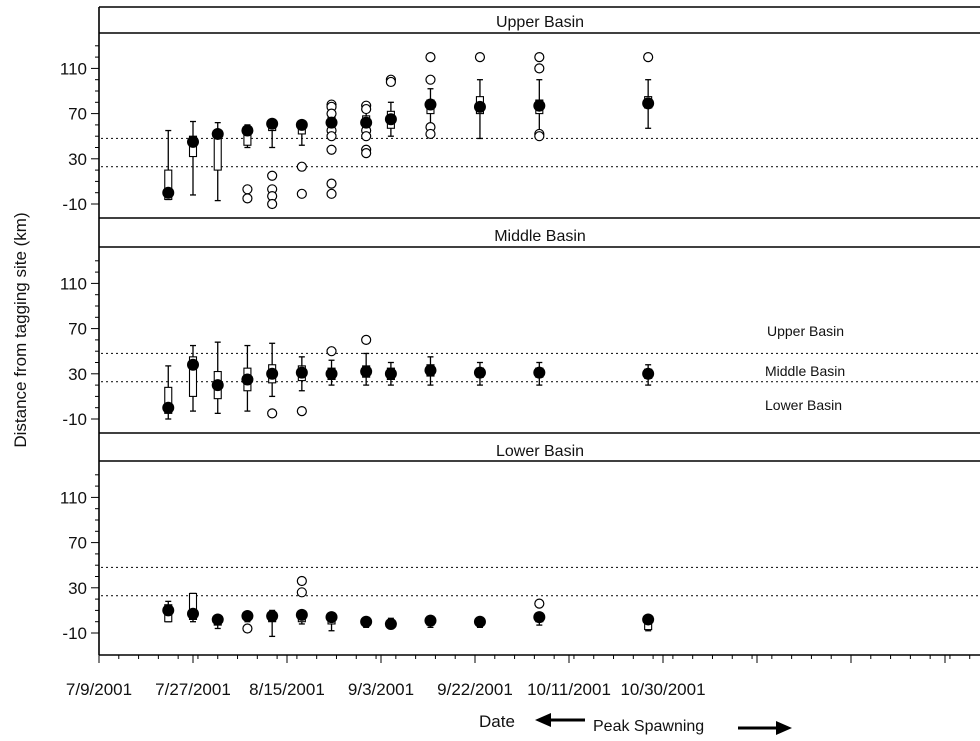 Image resolution: width=980 pixels, height=741 pixels. I want to click on x-tick-label: 10/30/2001, so click(662, 689).